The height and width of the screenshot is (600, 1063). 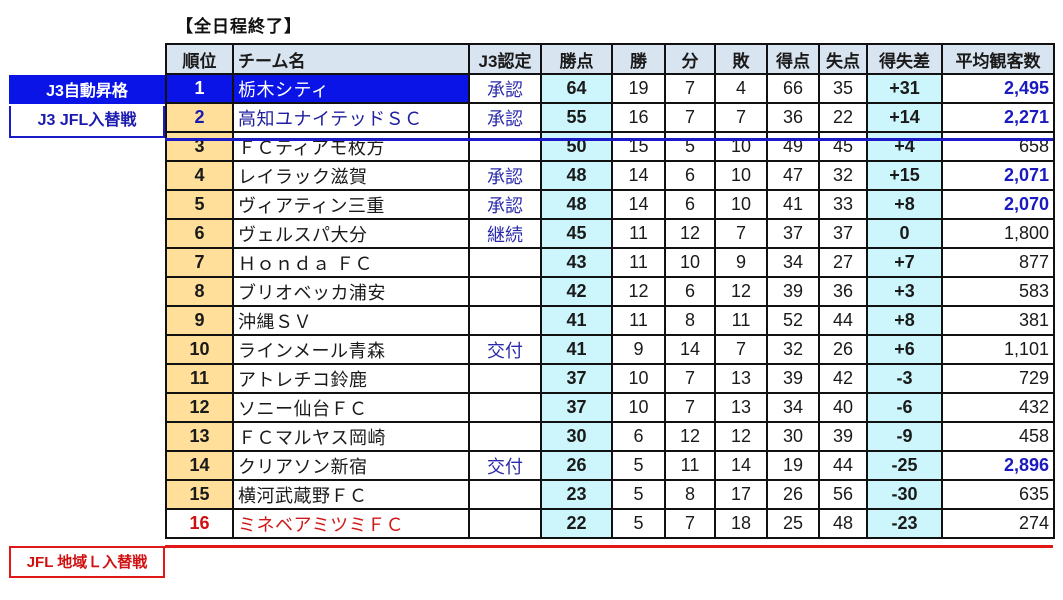 I want to click on team-name: 栃木シティ, so click(x=351, y=88).